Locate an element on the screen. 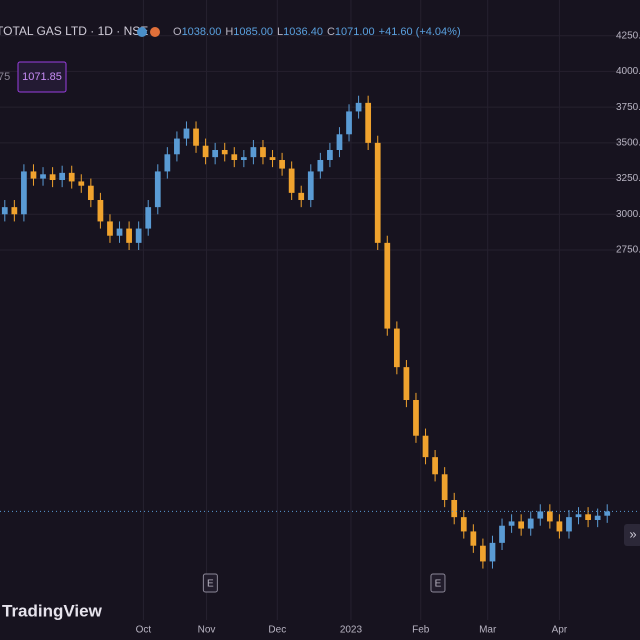 This screenshot has height=640, width=640. price-box is located at coordinates (42, 77).